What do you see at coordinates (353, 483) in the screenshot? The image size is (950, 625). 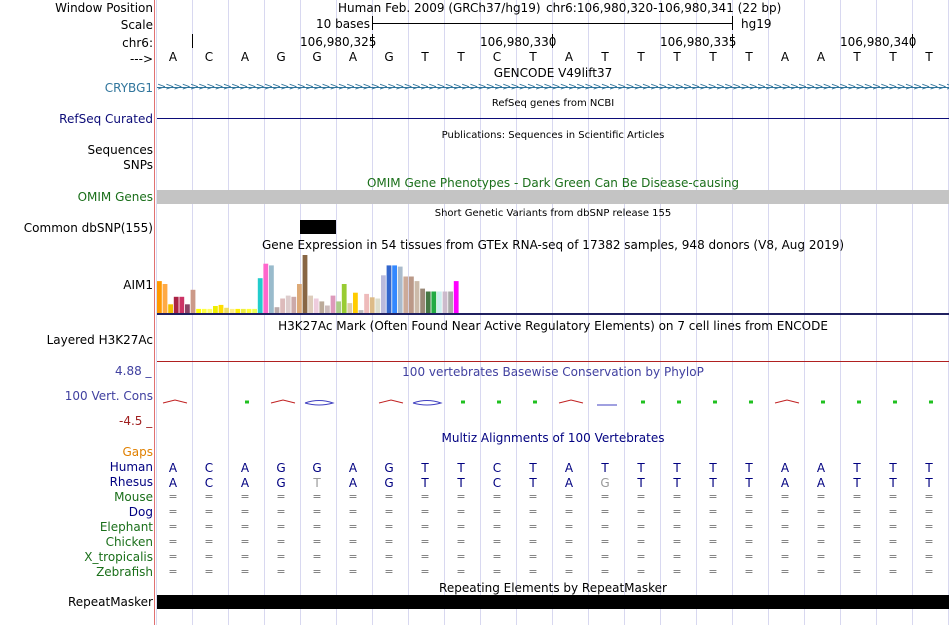 I see `aligned-base: A` at bounding box center [353, 483].